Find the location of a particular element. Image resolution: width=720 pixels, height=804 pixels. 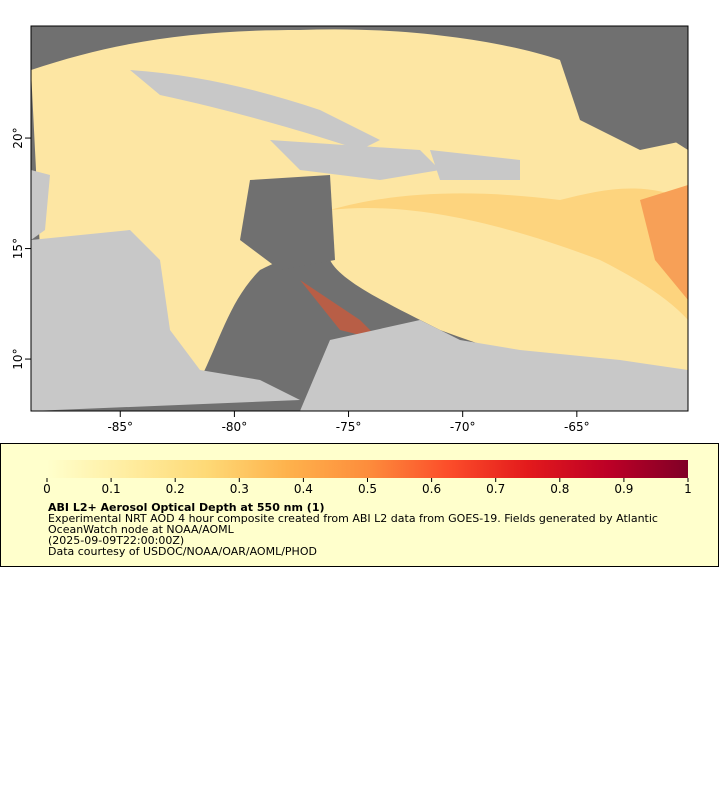

x-tick-label: -85° is located at coordinates (120, 427).